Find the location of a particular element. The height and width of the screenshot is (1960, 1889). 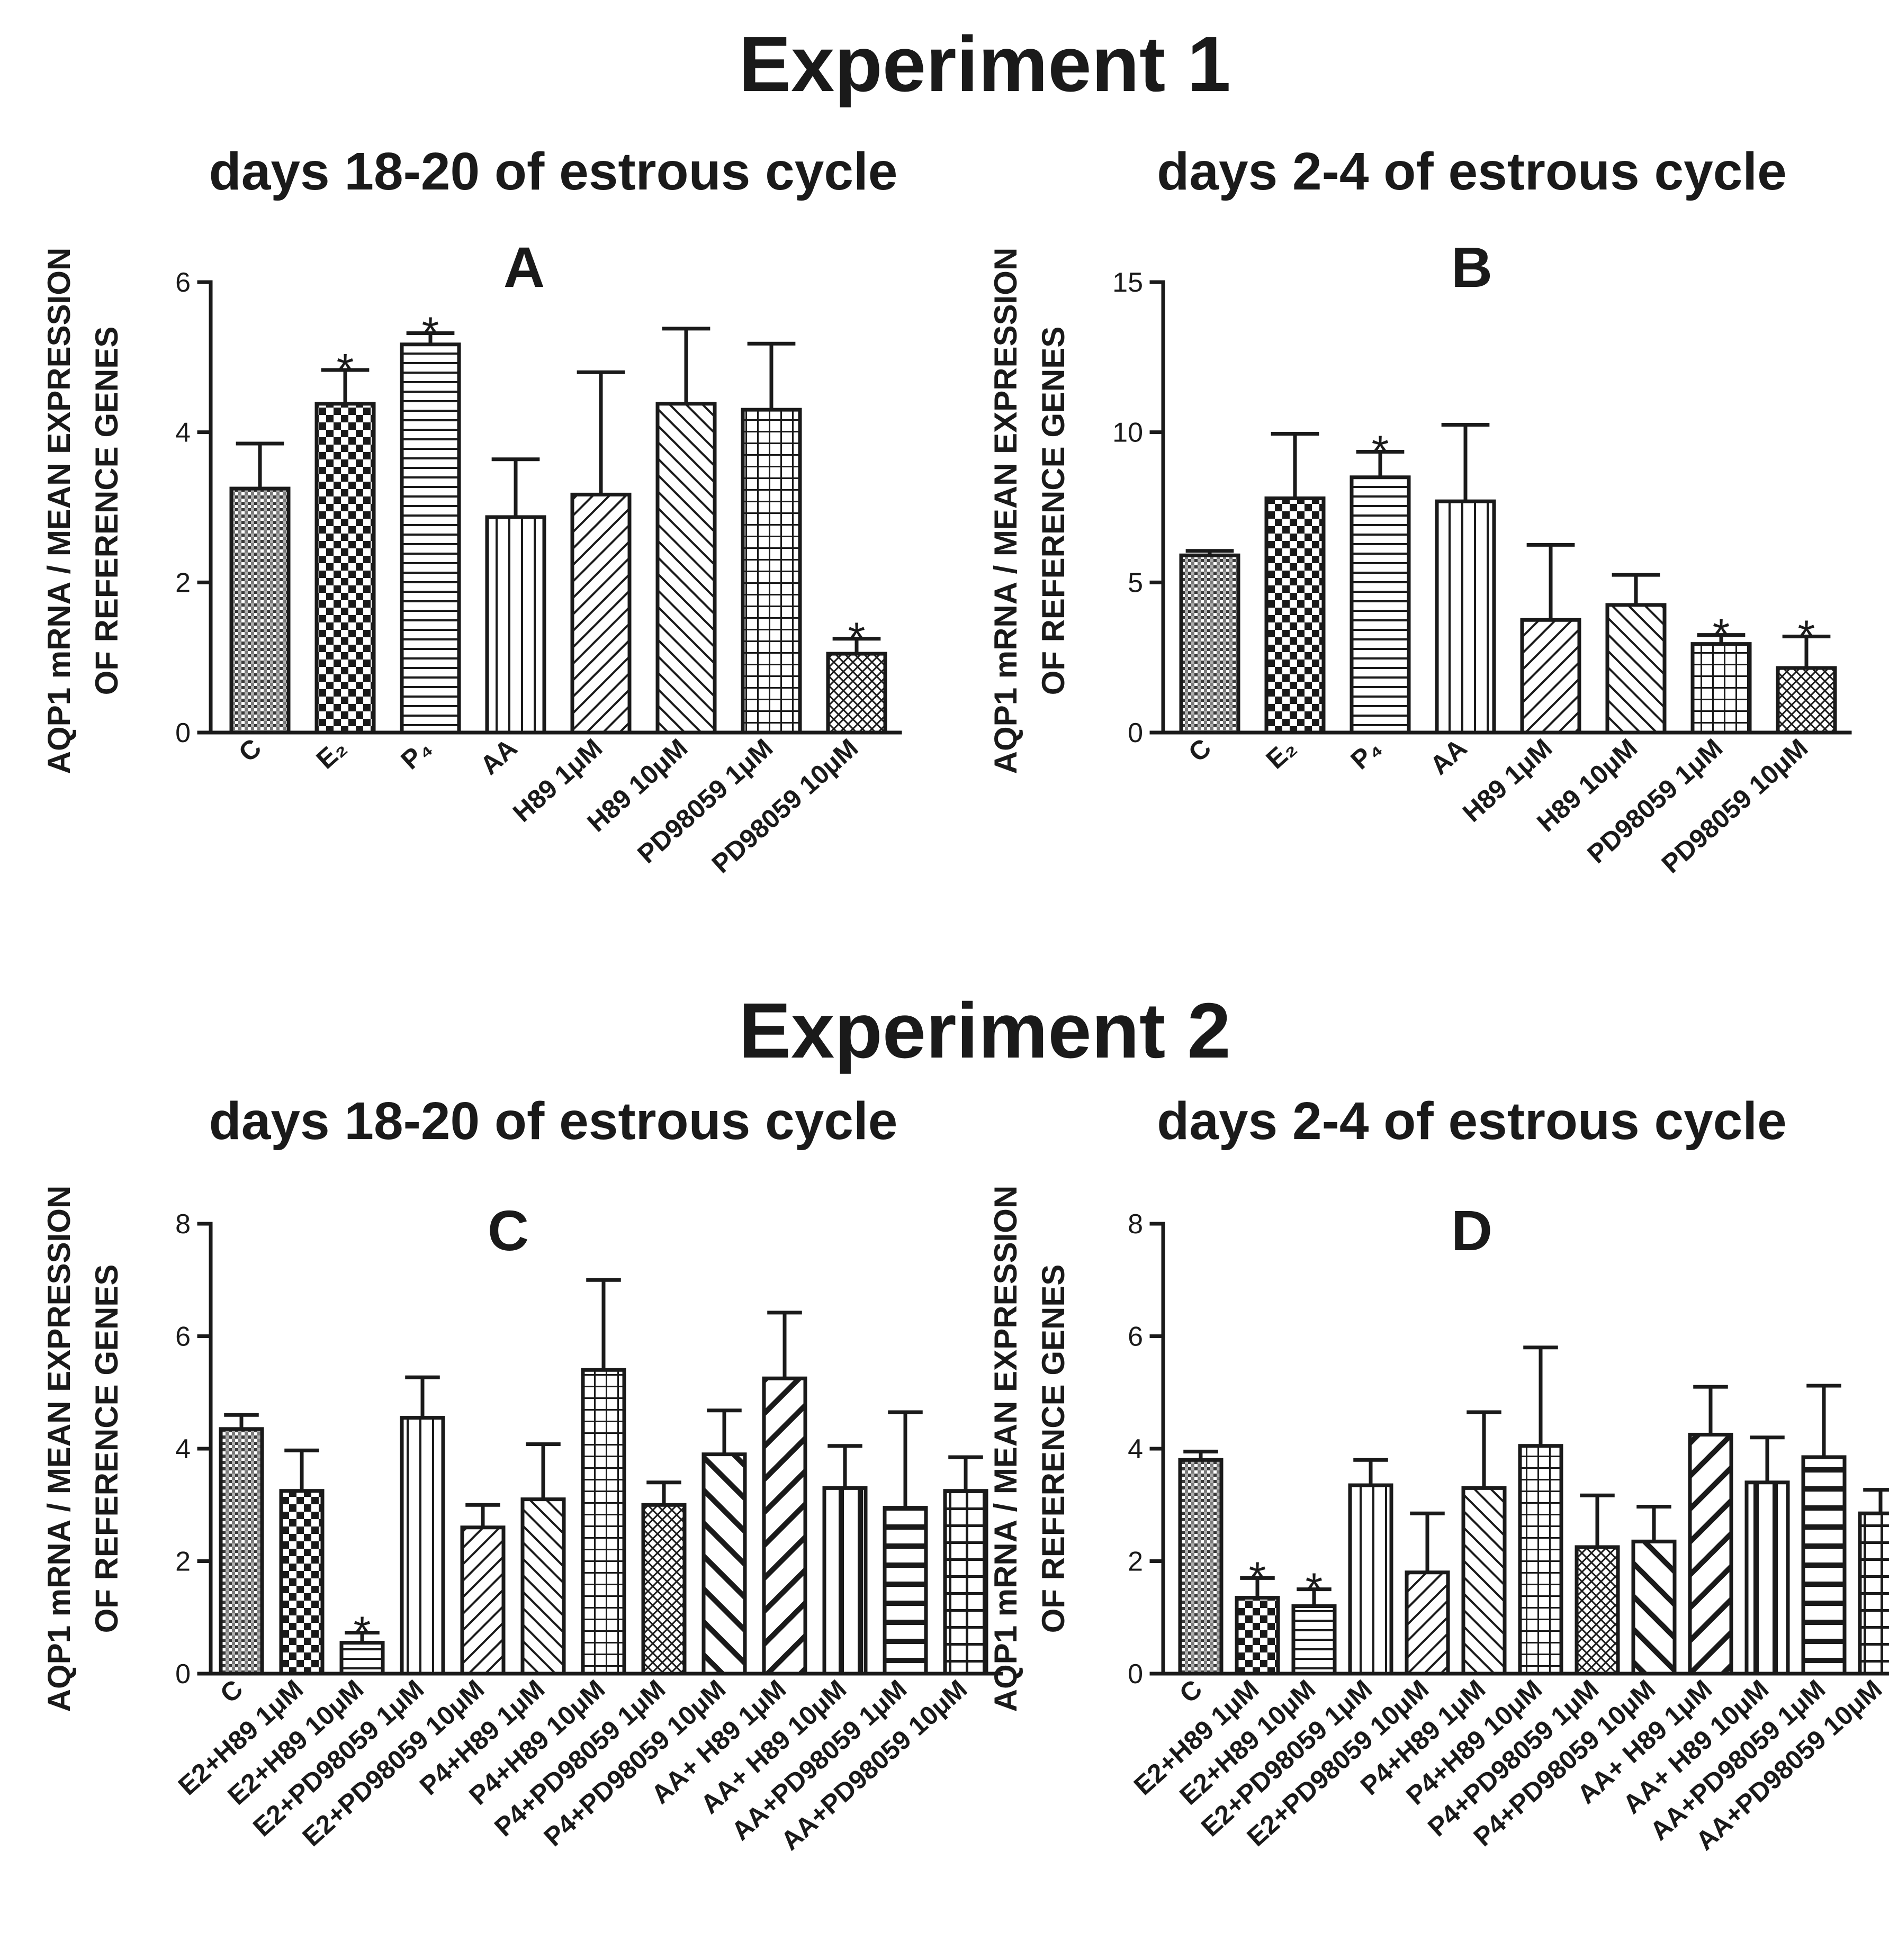

panel-letter: D is located at coordinates (1472, 1230).